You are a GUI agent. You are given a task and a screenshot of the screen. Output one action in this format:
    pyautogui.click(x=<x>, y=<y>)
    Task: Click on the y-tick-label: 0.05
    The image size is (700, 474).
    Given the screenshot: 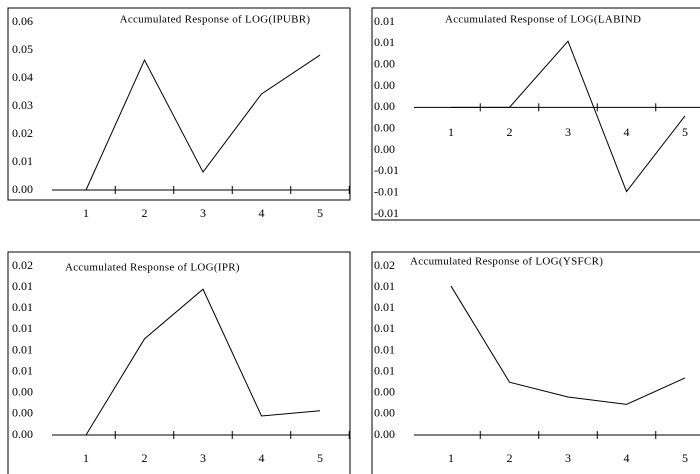 What is the action you would take?
    pyautogui.click(x=22, y=49)
    